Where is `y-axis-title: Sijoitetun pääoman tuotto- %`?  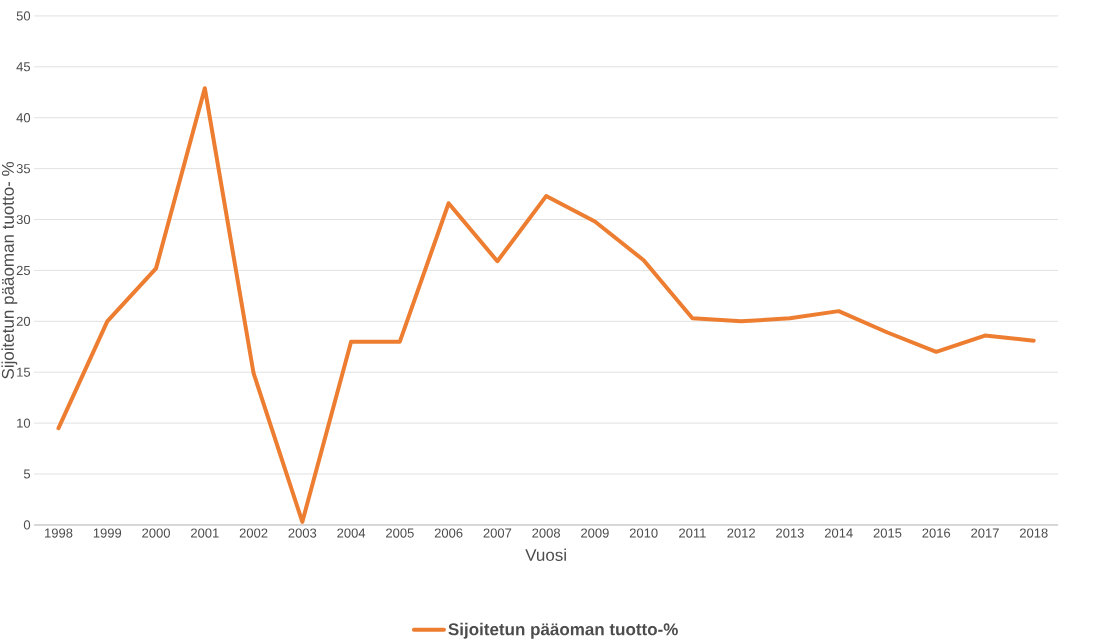
y-axis-title: Sijoitetun pääoman tuotto- % is located at coordinates (9, 270).